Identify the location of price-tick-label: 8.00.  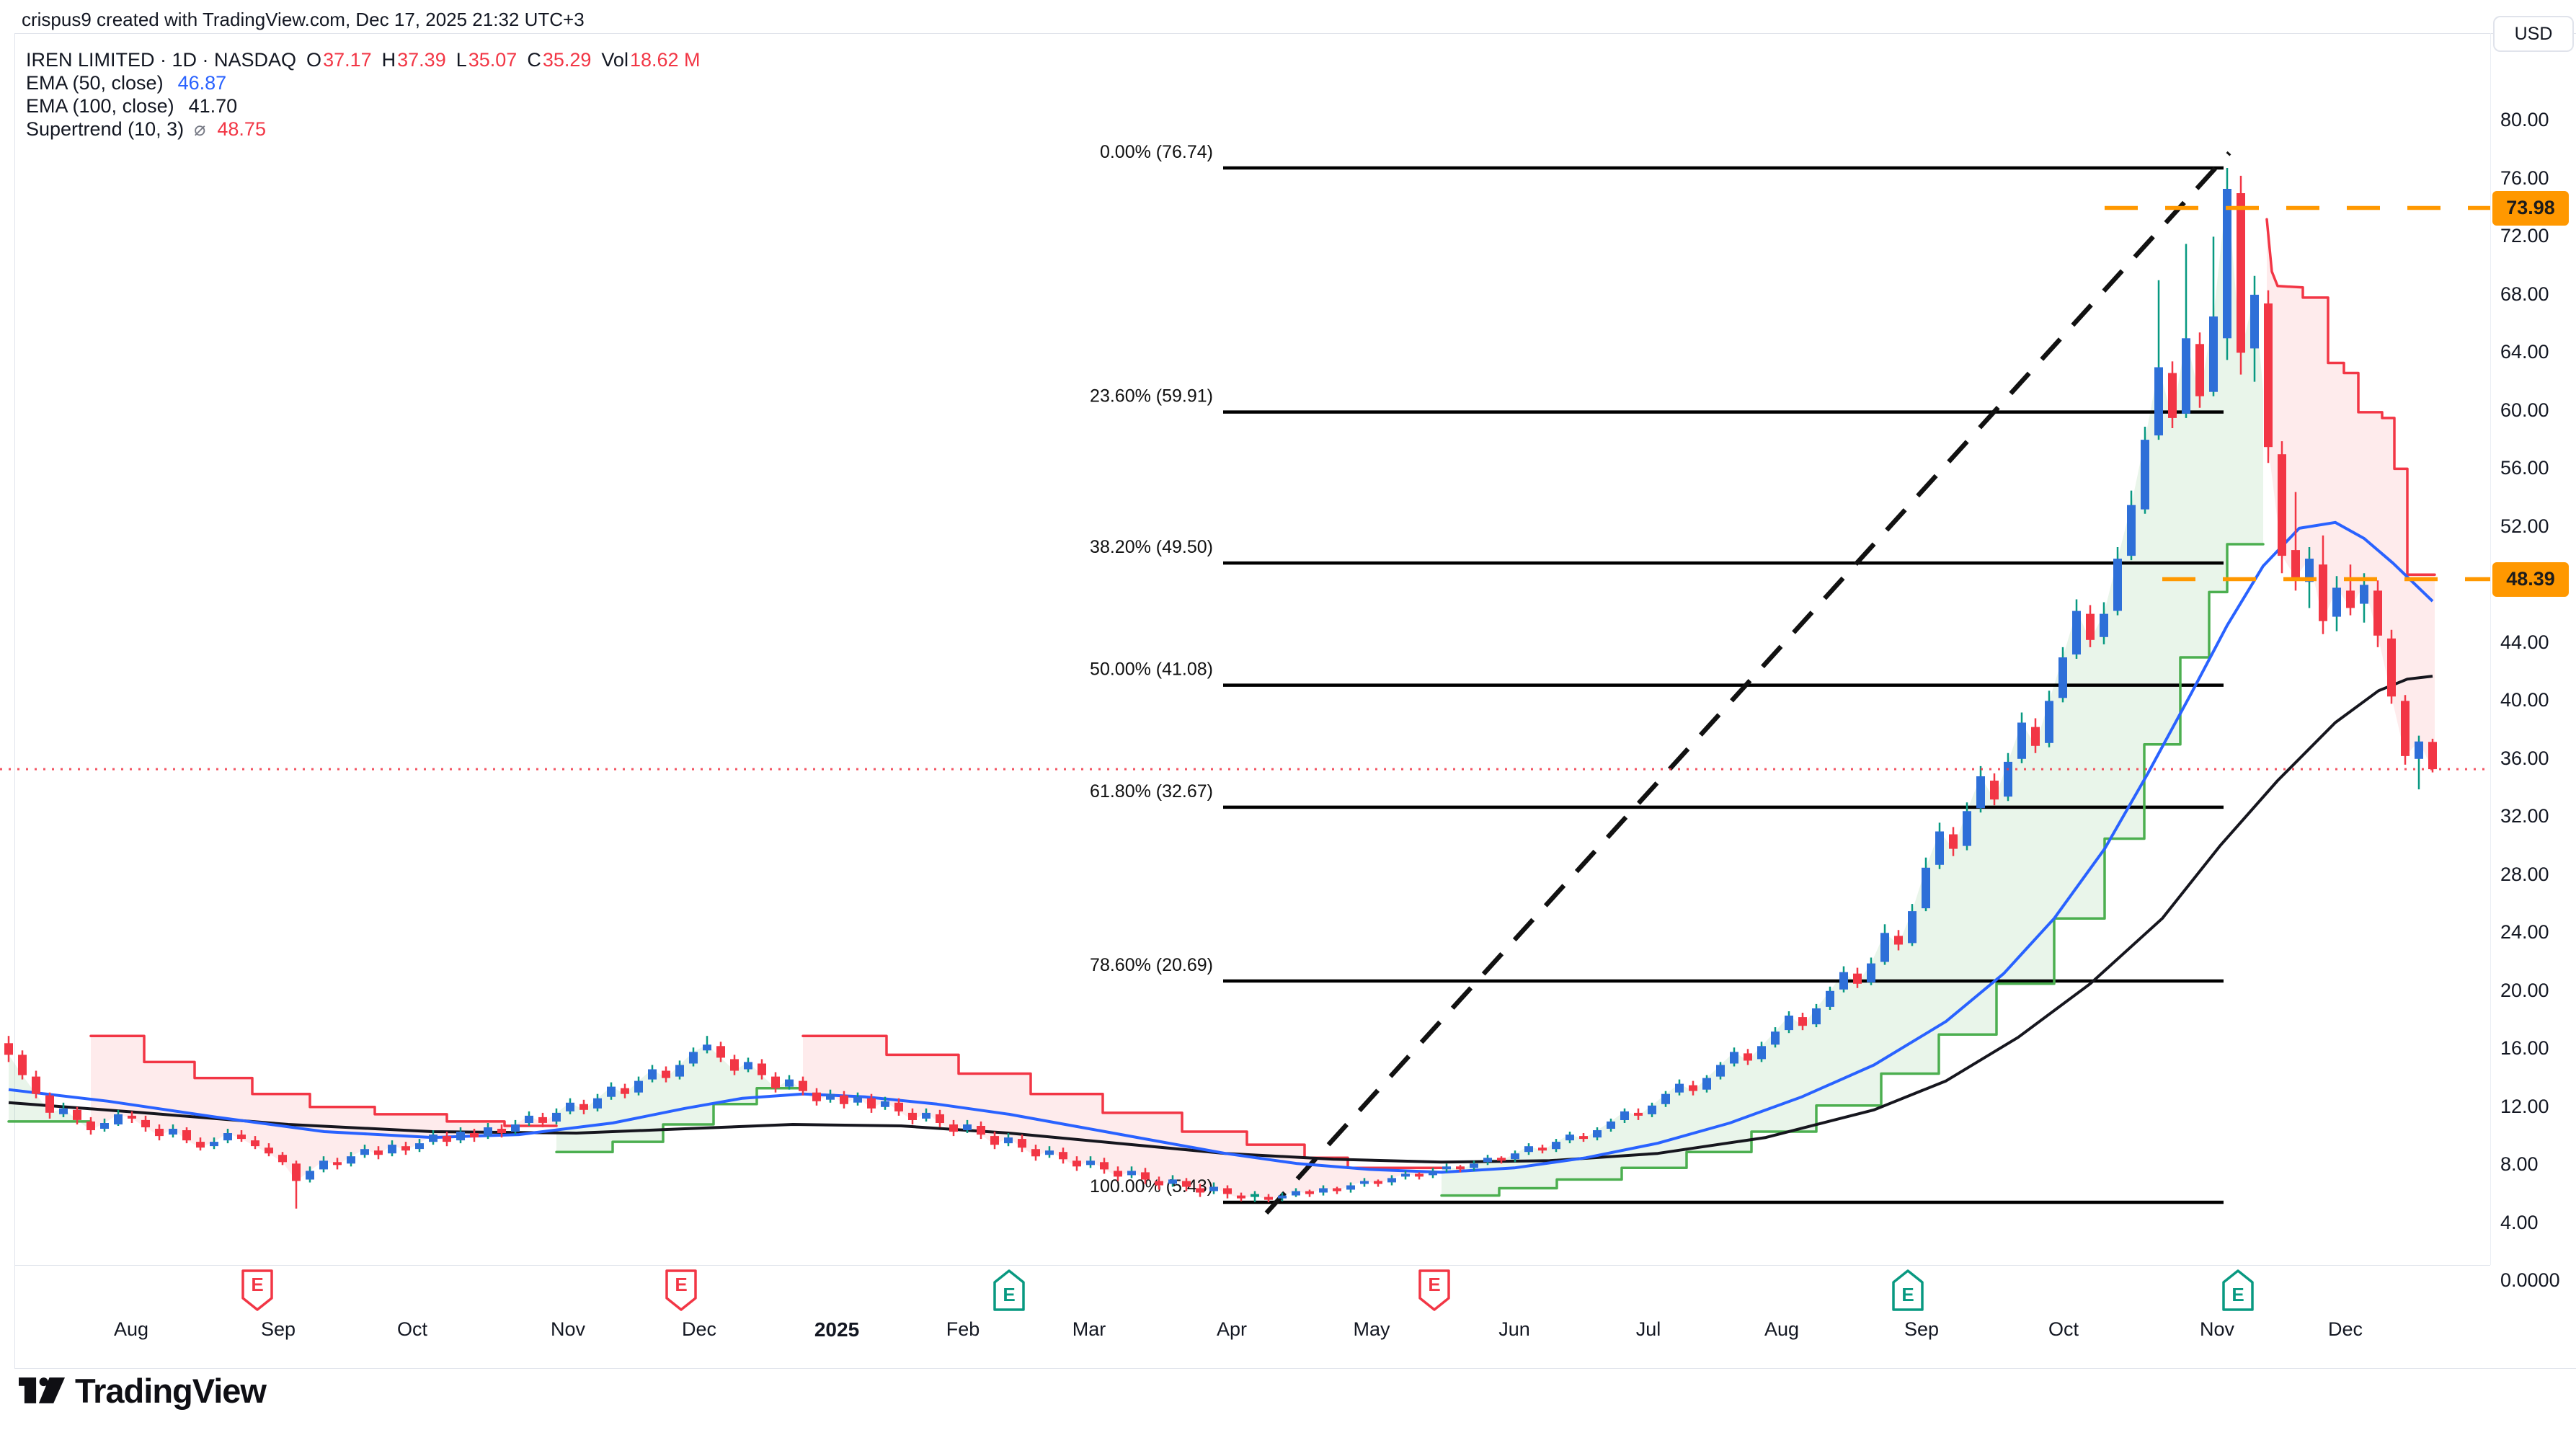
(2519, 1164).